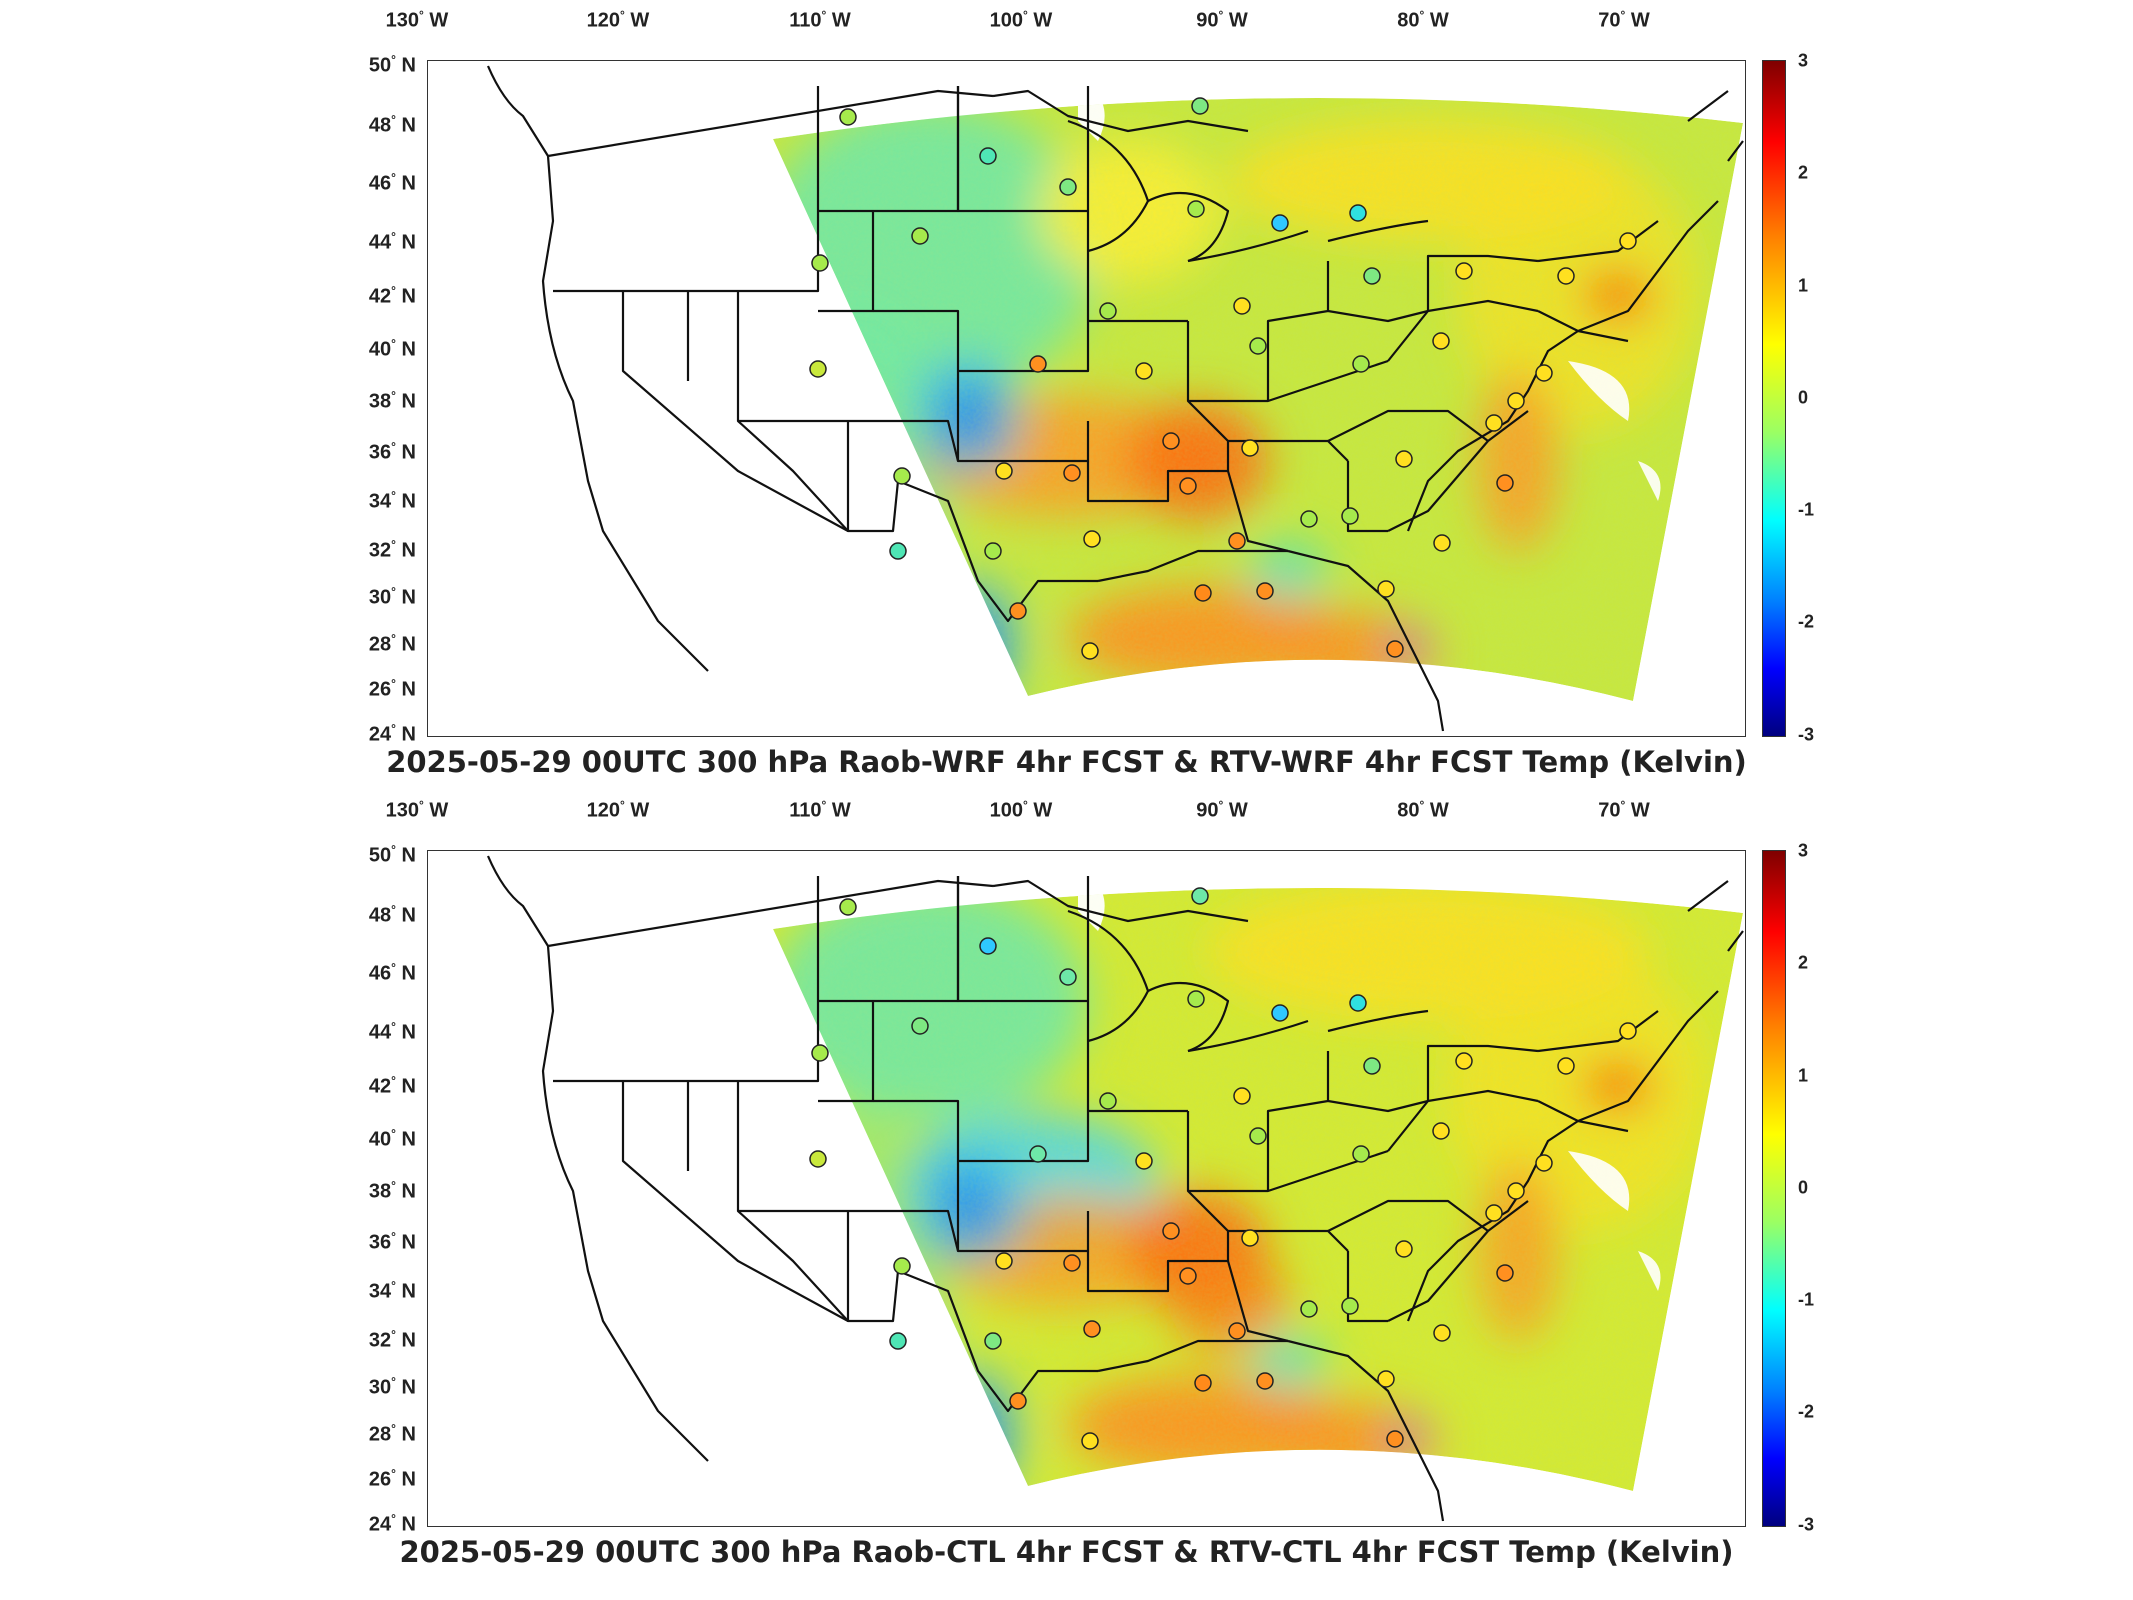 The height and width of the screenshot is (1600, 2133). I want to click on raob-stations, so click(1223, 1168).